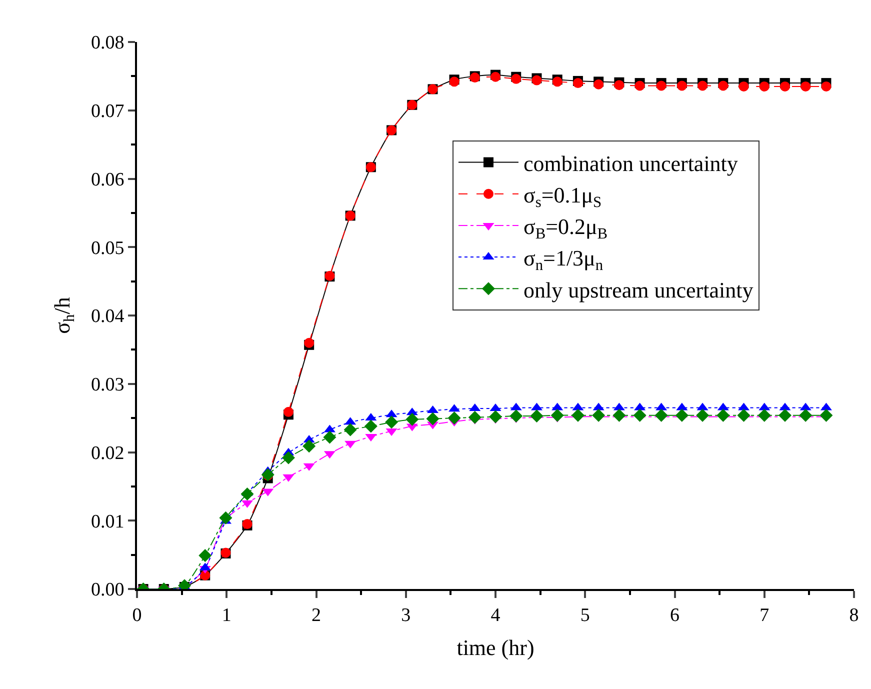  What do you see at coordinates (562, 197) in the screenshot?
I see `legend-label: σ$_{s}$=0.1μ$_{S}$` at bounding box center [562, 197].